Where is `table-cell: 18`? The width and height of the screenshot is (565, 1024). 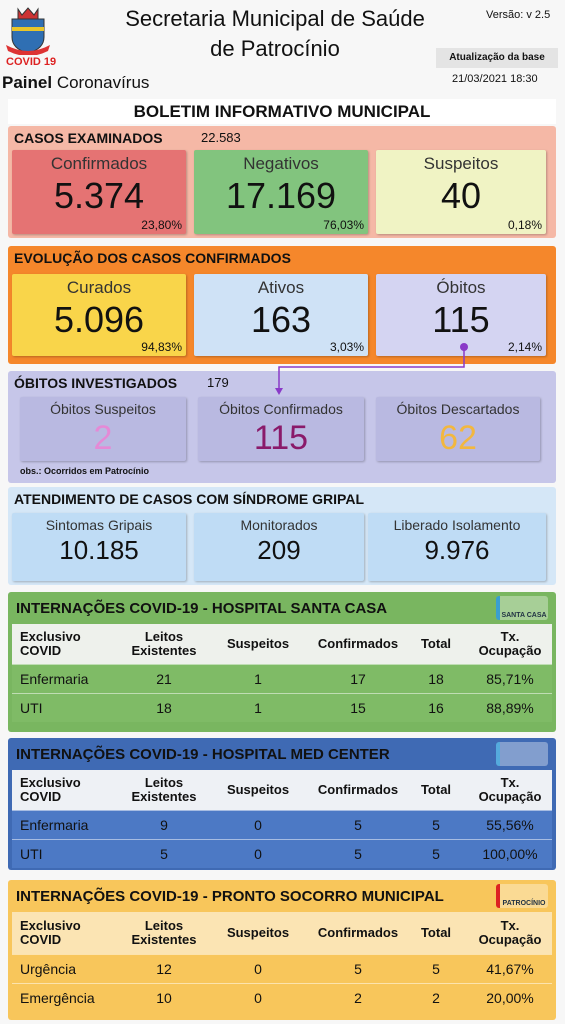
table-cell: 18 is located at coordinates (436, 679).